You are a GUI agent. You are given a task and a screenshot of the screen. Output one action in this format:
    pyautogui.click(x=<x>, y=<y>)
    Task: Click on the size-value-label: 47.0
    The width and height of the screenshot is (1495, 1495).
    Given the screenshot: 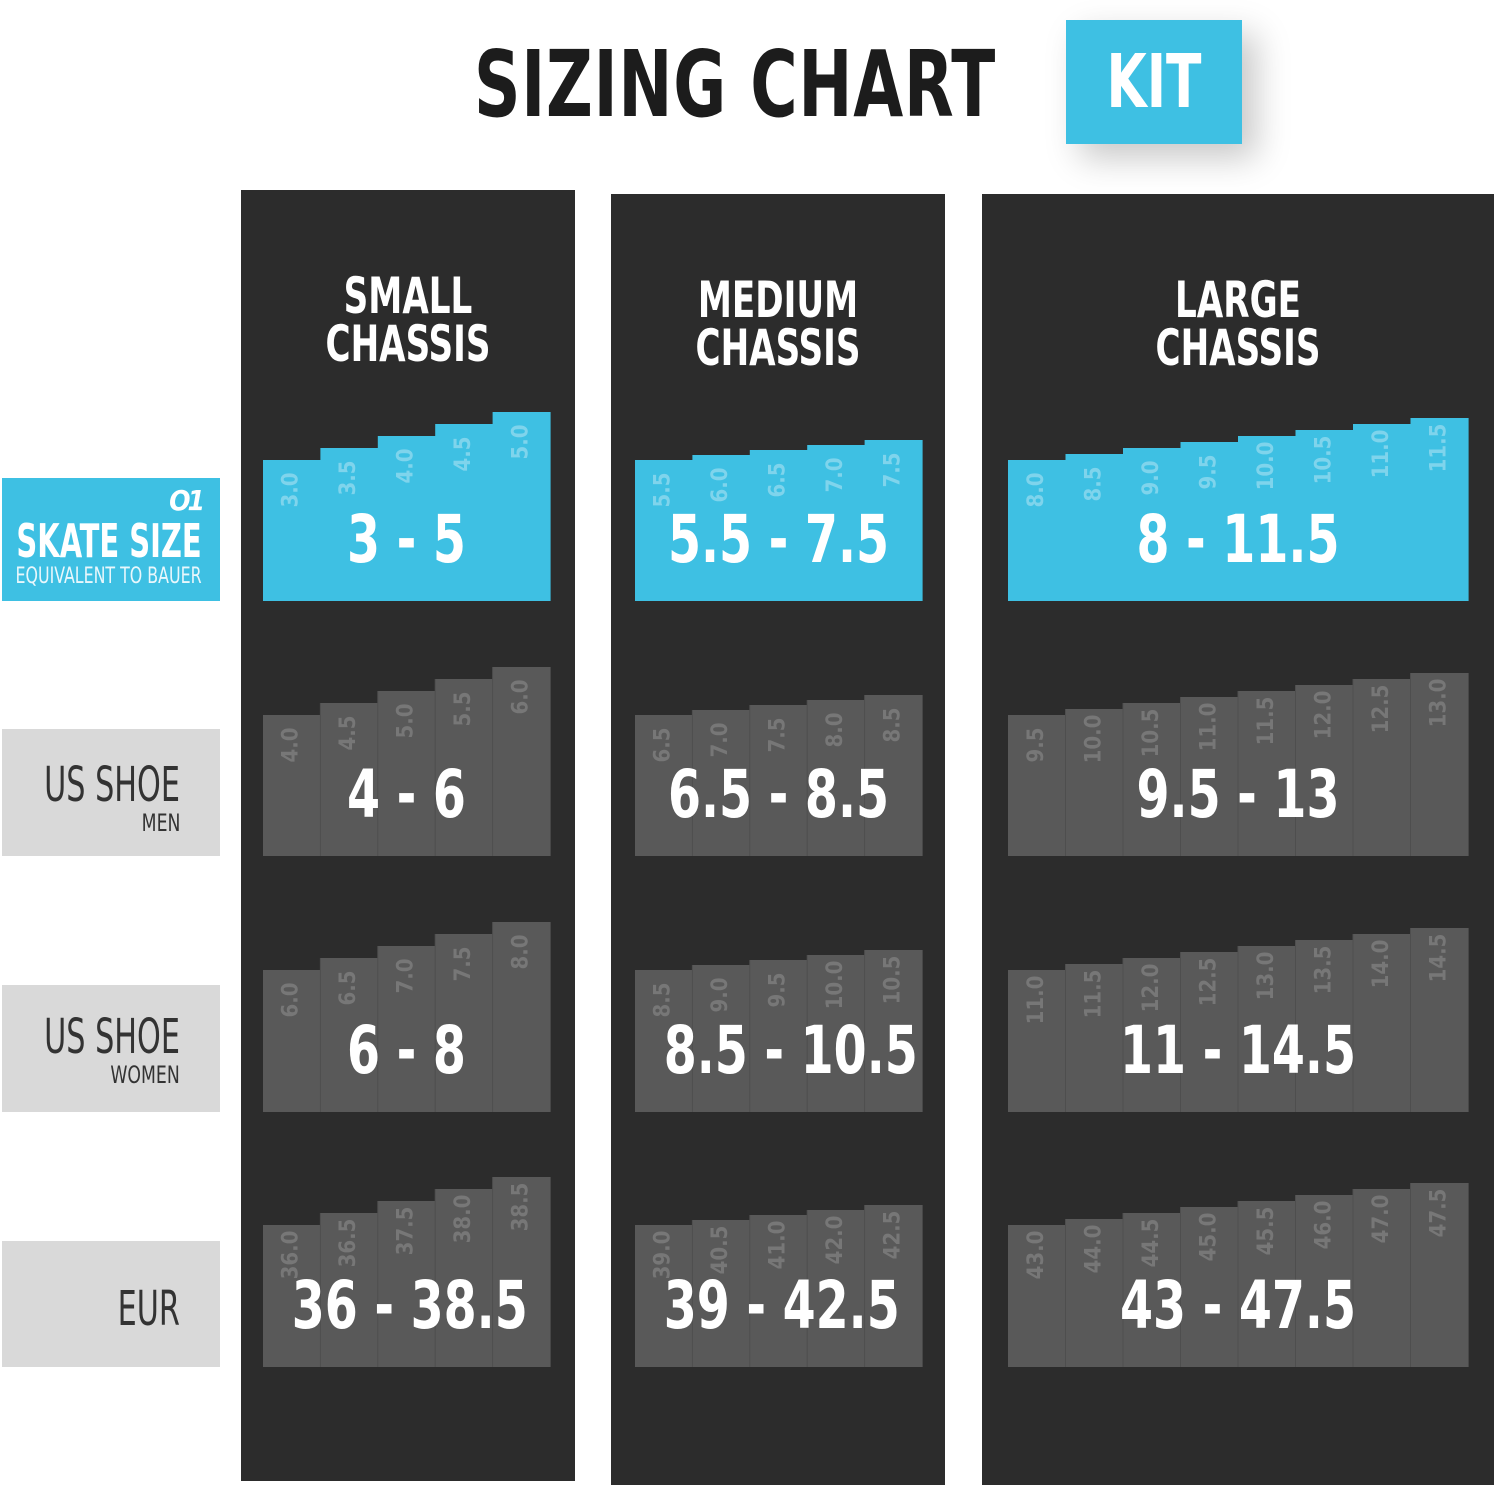 What is the action you would take?
    pyautogui.click(x=1381, y=1219)
    